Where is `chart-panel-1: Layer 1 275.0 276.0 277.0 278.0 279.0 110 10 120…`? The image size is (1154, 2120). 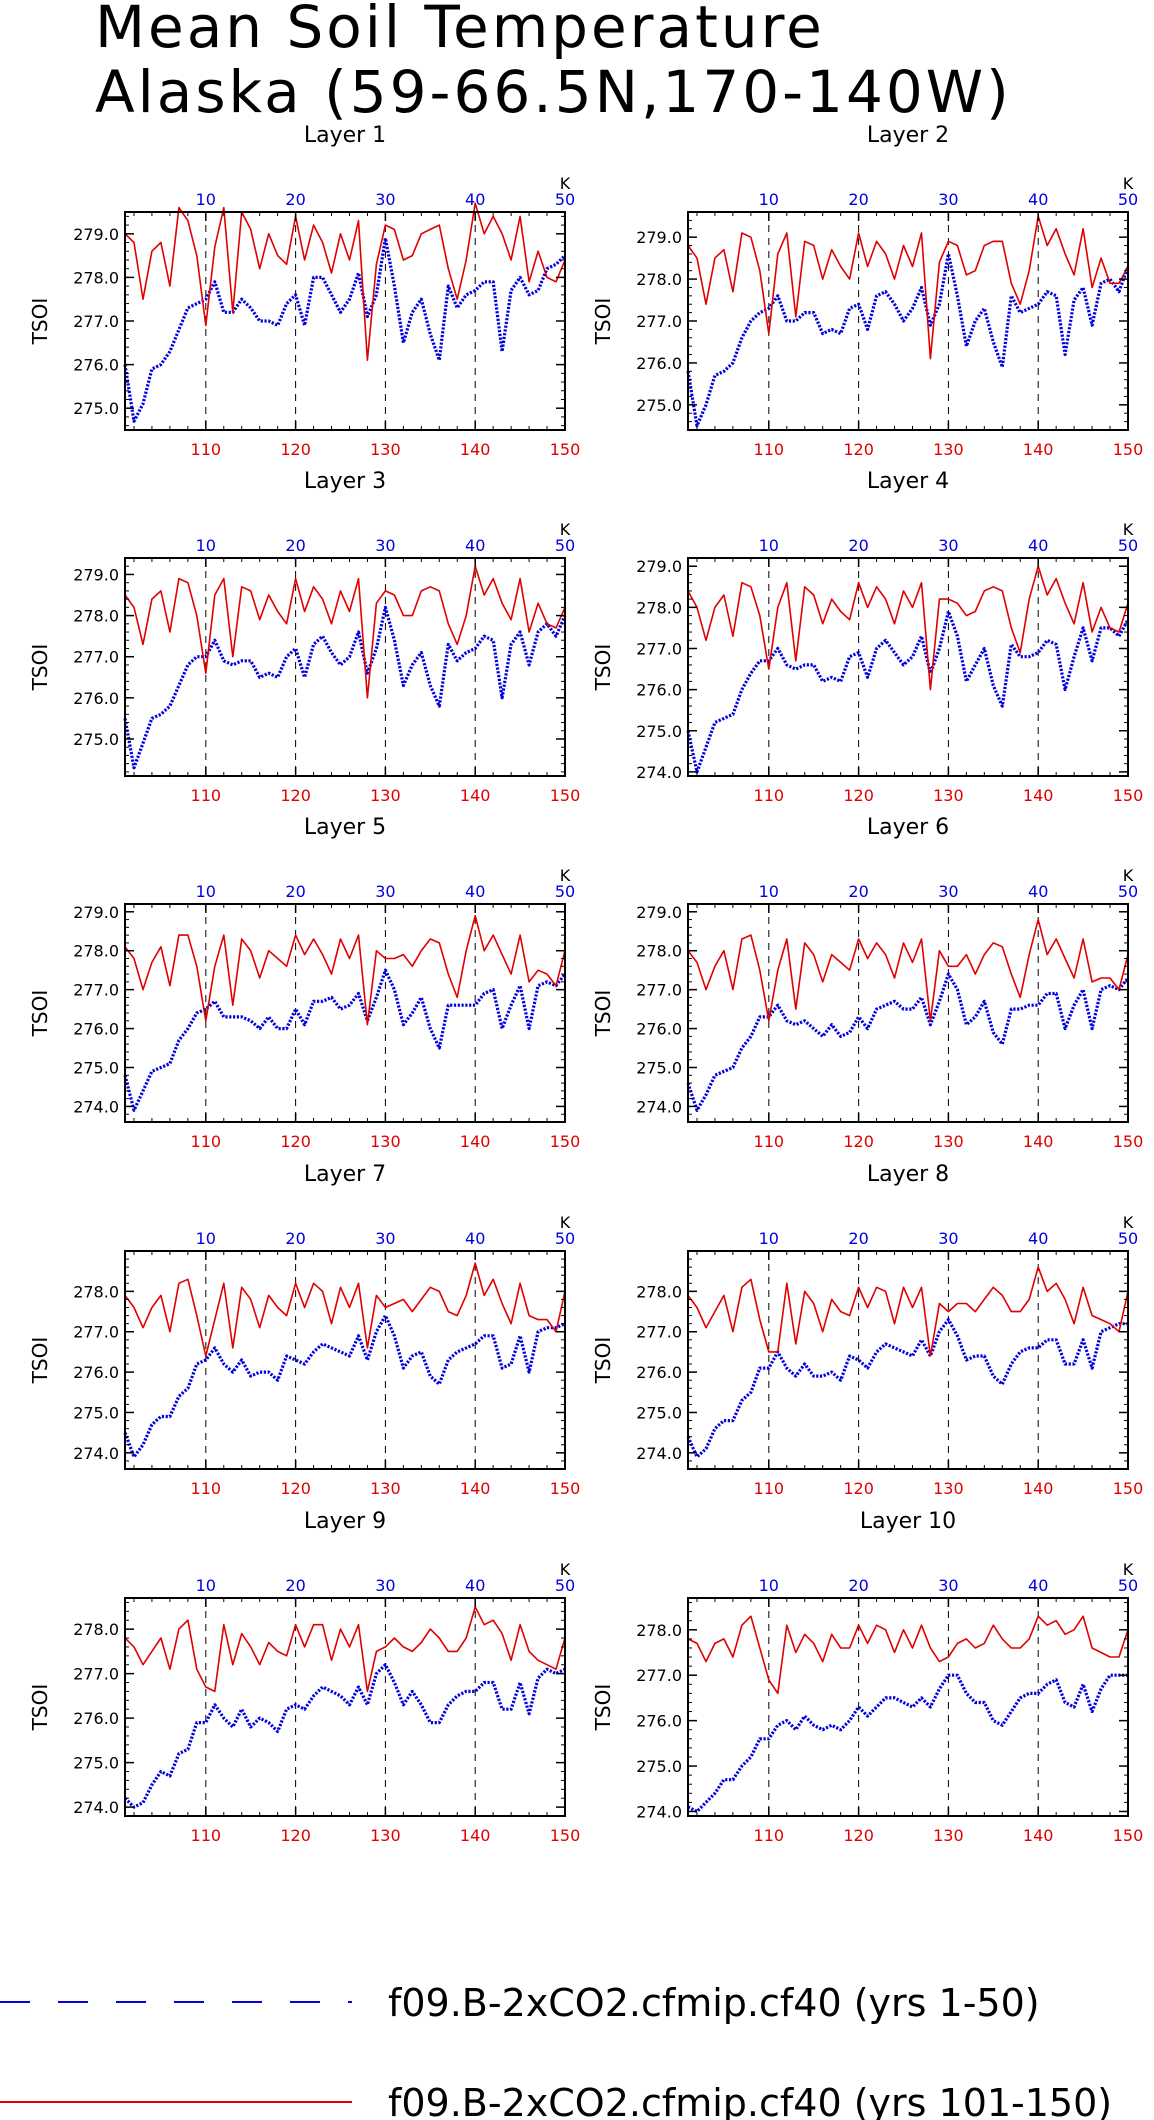 chart-panel-1: Layer 1 275.0 276.0 277.0 278.0 279.0 110 10 120… is located at coordinates (304, 291).